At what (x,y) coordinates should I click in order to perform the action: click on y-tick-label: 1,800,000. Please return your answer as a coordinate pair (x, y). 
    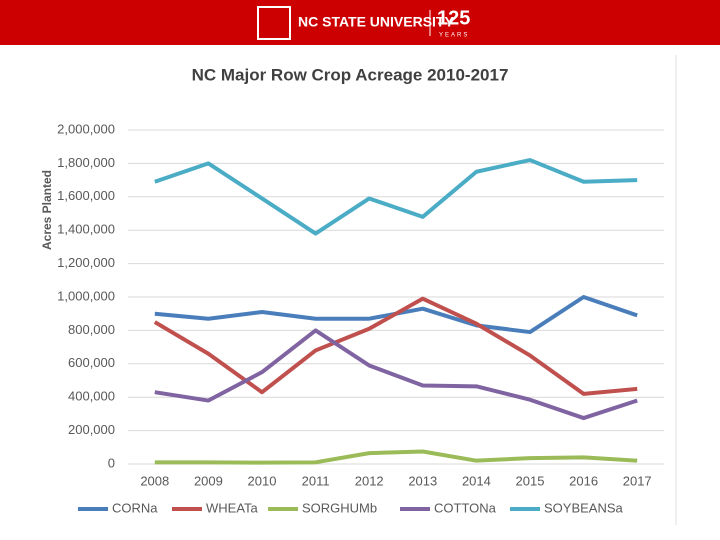
    Looking at the image, I should click on (86, 162).